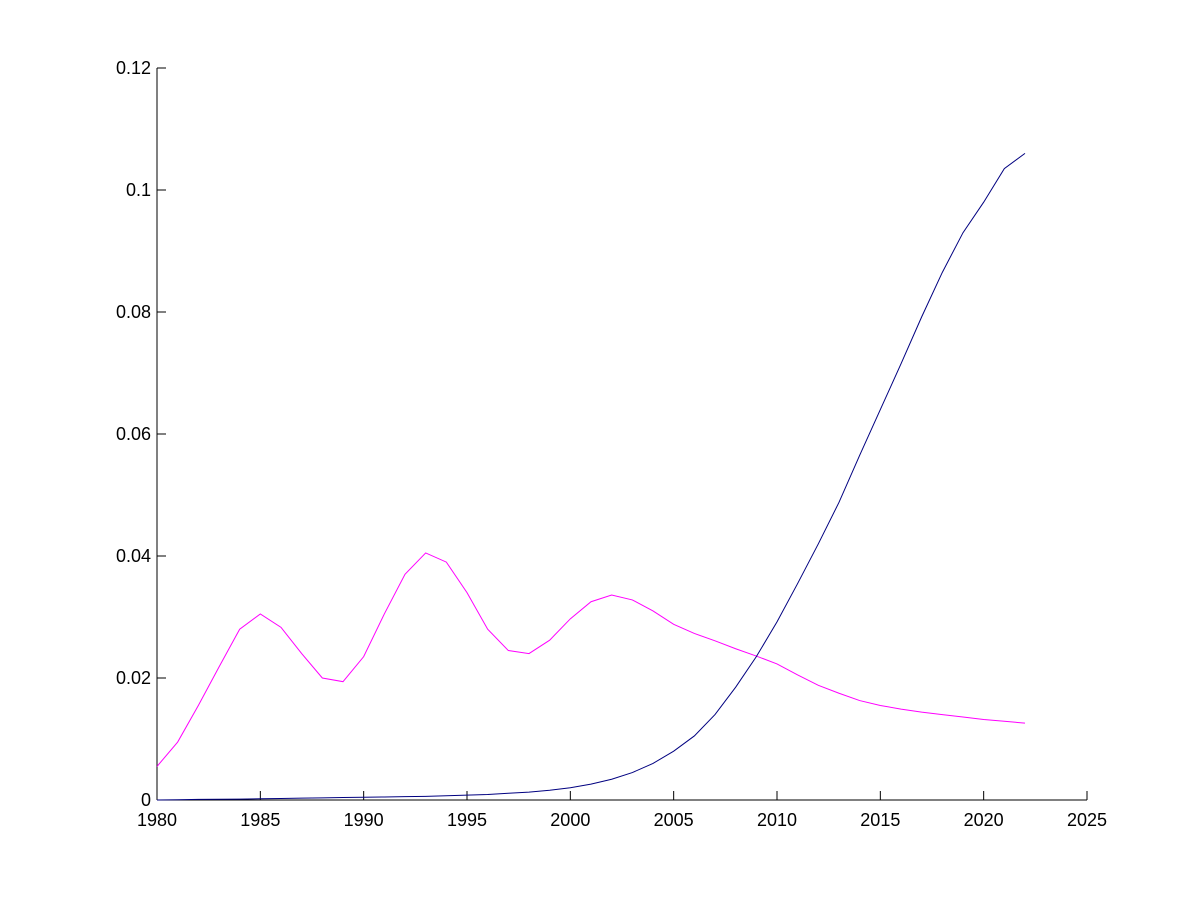 This screenshot has width=1200, height=900. What do you see at coordinates (1087, 820) in the screenshot?
I see `x-tick-label: 2025` at bounding box center [1087, 820].